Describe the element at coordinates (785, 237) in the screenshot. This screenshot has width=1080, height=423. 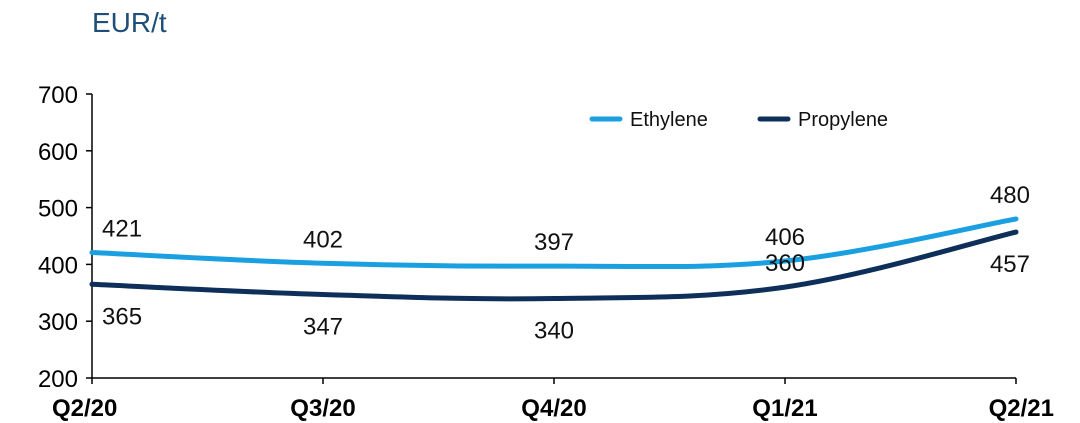
I see `data-label-ethylene: 406` at that location.